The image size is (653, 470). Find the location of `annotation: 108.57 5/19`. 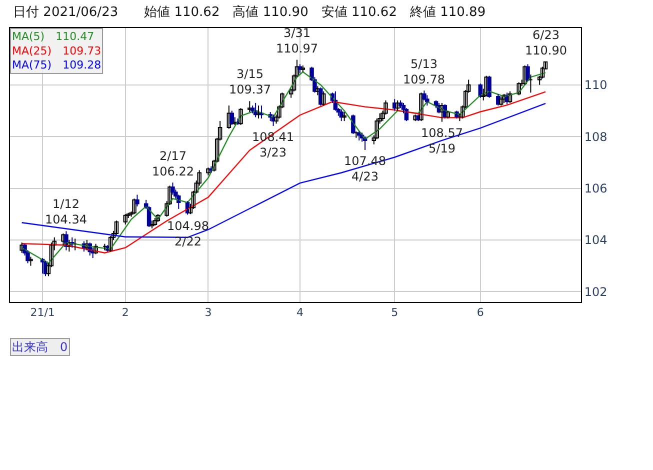

annotation: 108.57 5/19 is located at coordinates (442, 141).